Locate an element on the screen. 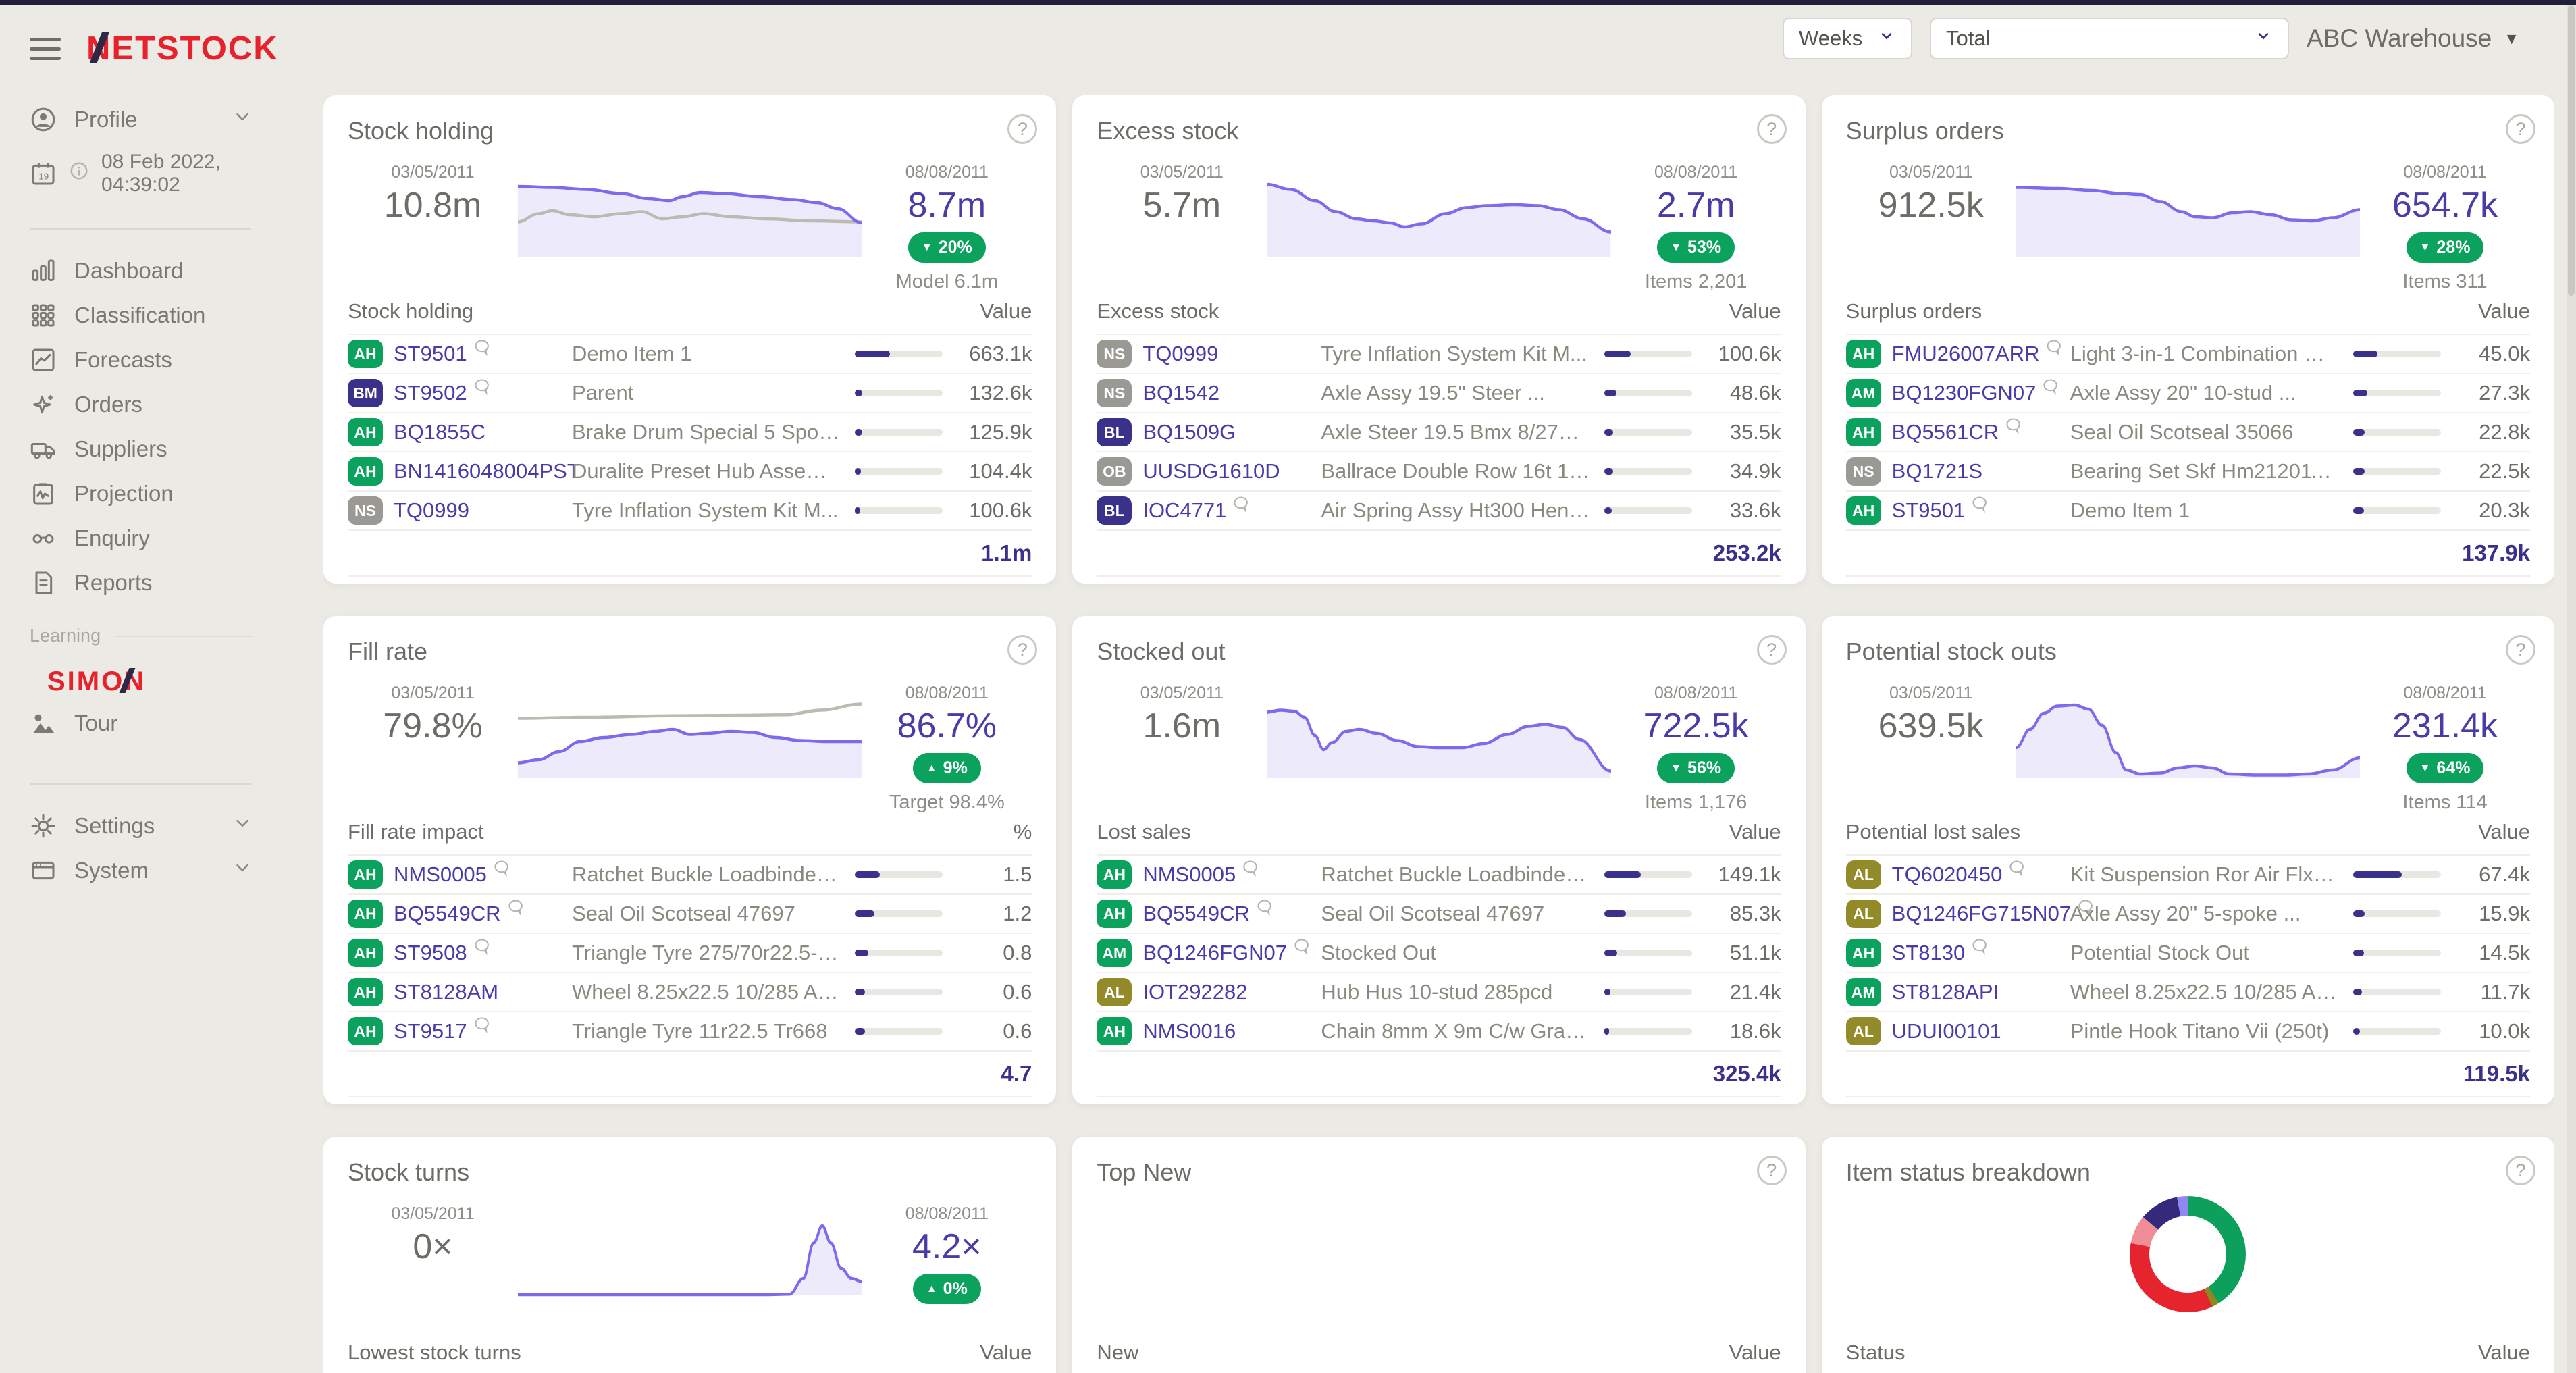 Image resolution: width=2576 pixels, height=1373 pixels. chart-start-column: 03/05/2011 1.6m is located at coordinates (1182, 723).